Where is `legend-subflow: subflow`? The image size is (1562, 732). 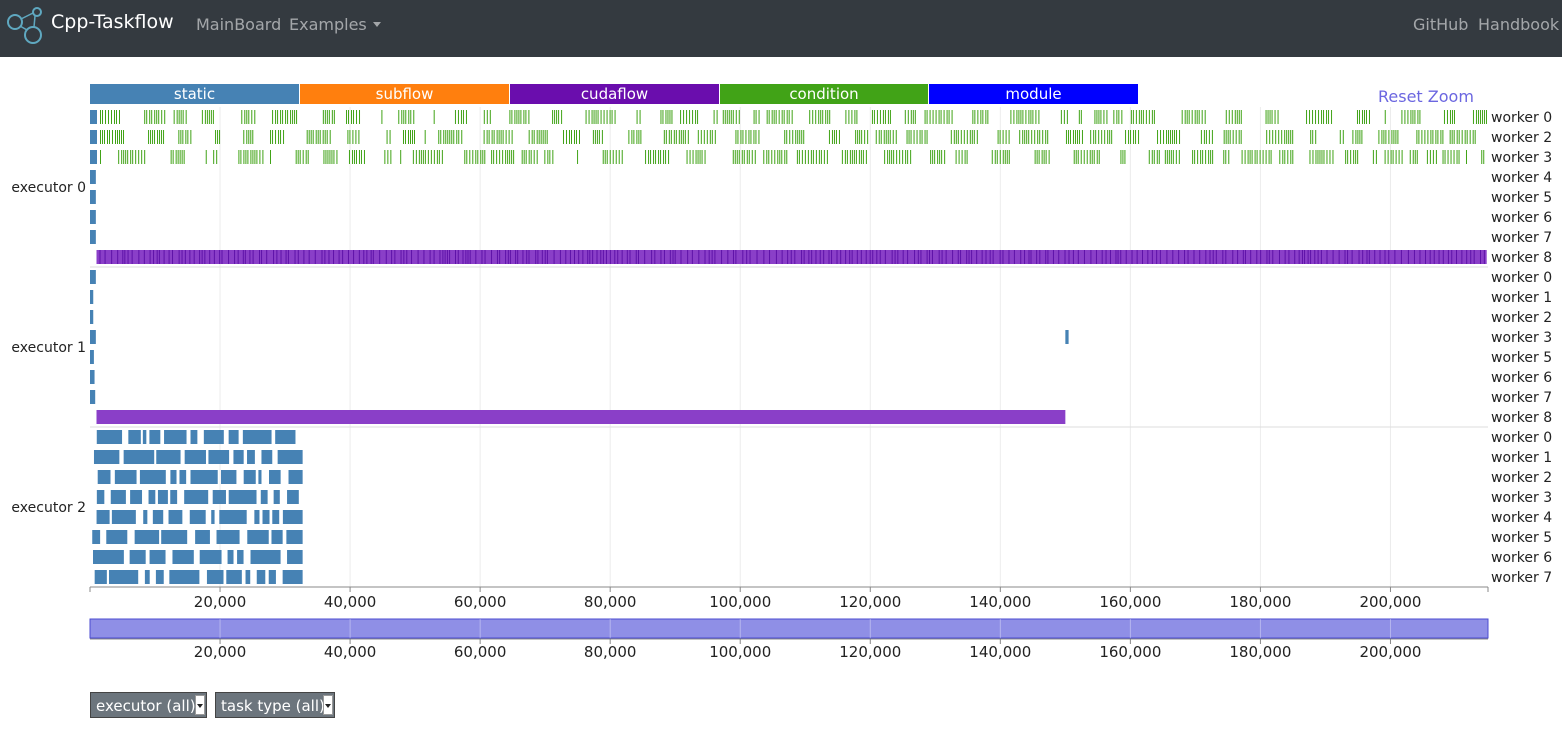
legend-subflow: subflow is located at coordinates (404, 94).